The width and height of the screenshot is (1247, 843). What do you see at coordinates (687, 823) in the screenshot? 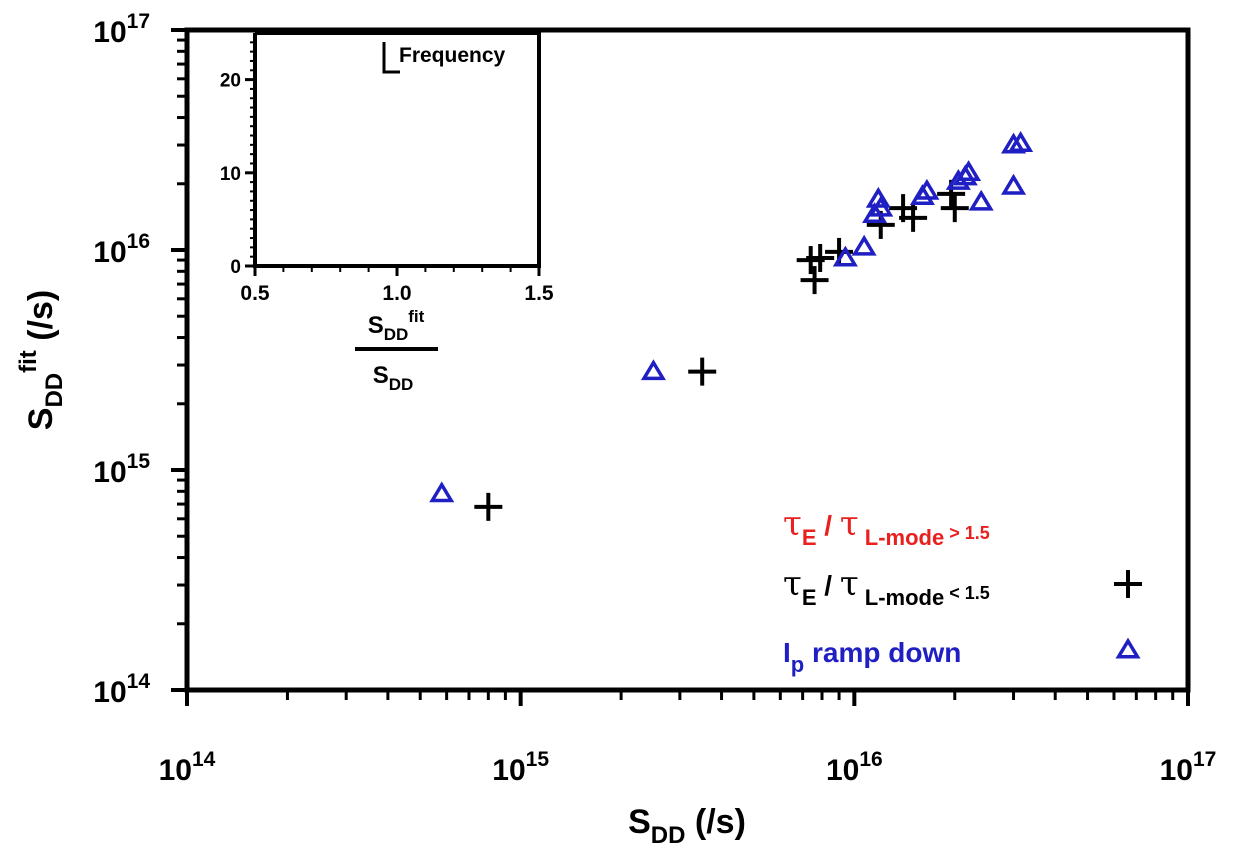
I see `x-axis-label: SDD (/s)` at bounding box center [687, 823].